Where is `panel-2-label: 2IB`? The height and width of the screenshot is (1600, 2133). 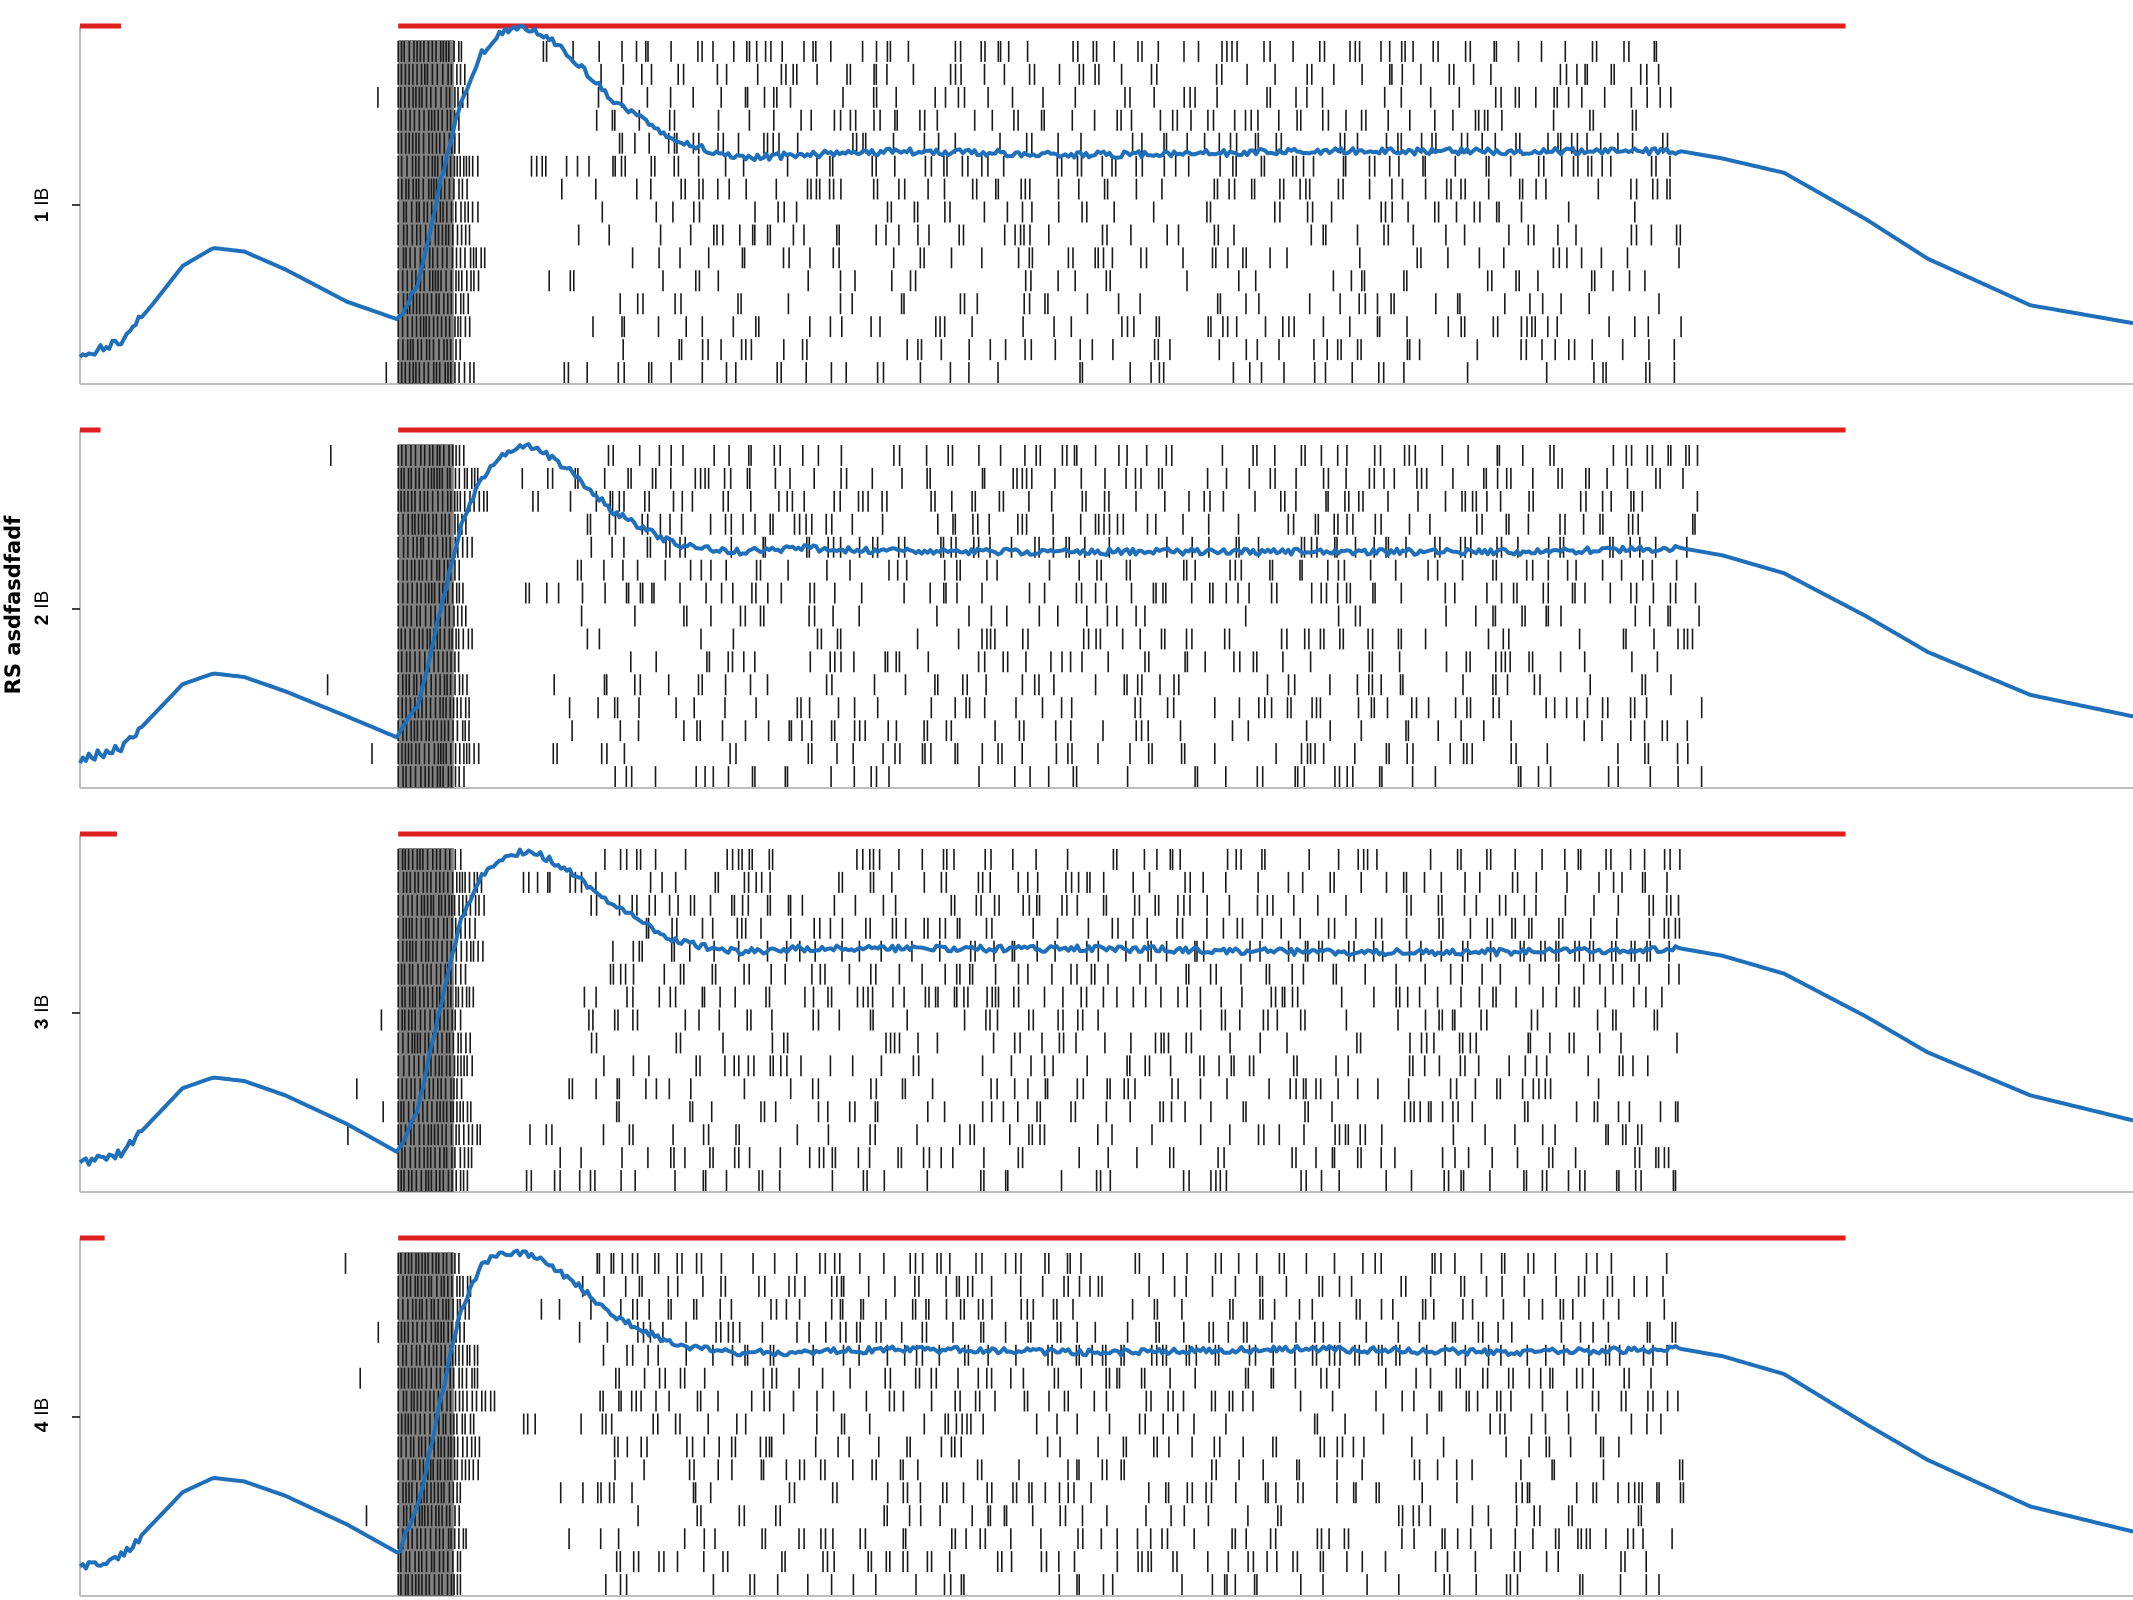
panel-2-label: 2IB is located at coordinates (42, 608).